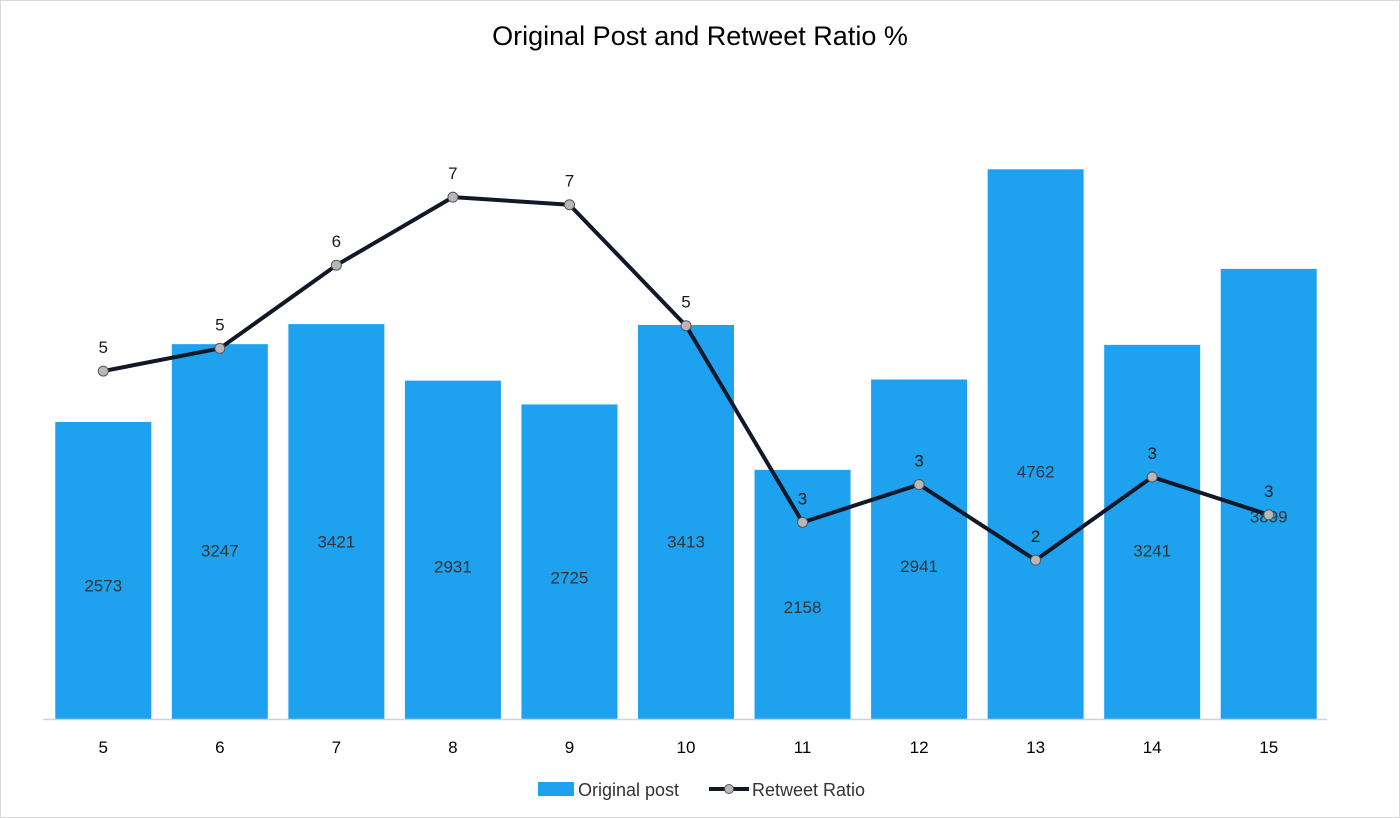 Image resolution: width=1400 pixels, height=818 pixels. Describe the element at coordinates (556, 789) in the screenshot. I see `legend-swatch-original-post` at that location.